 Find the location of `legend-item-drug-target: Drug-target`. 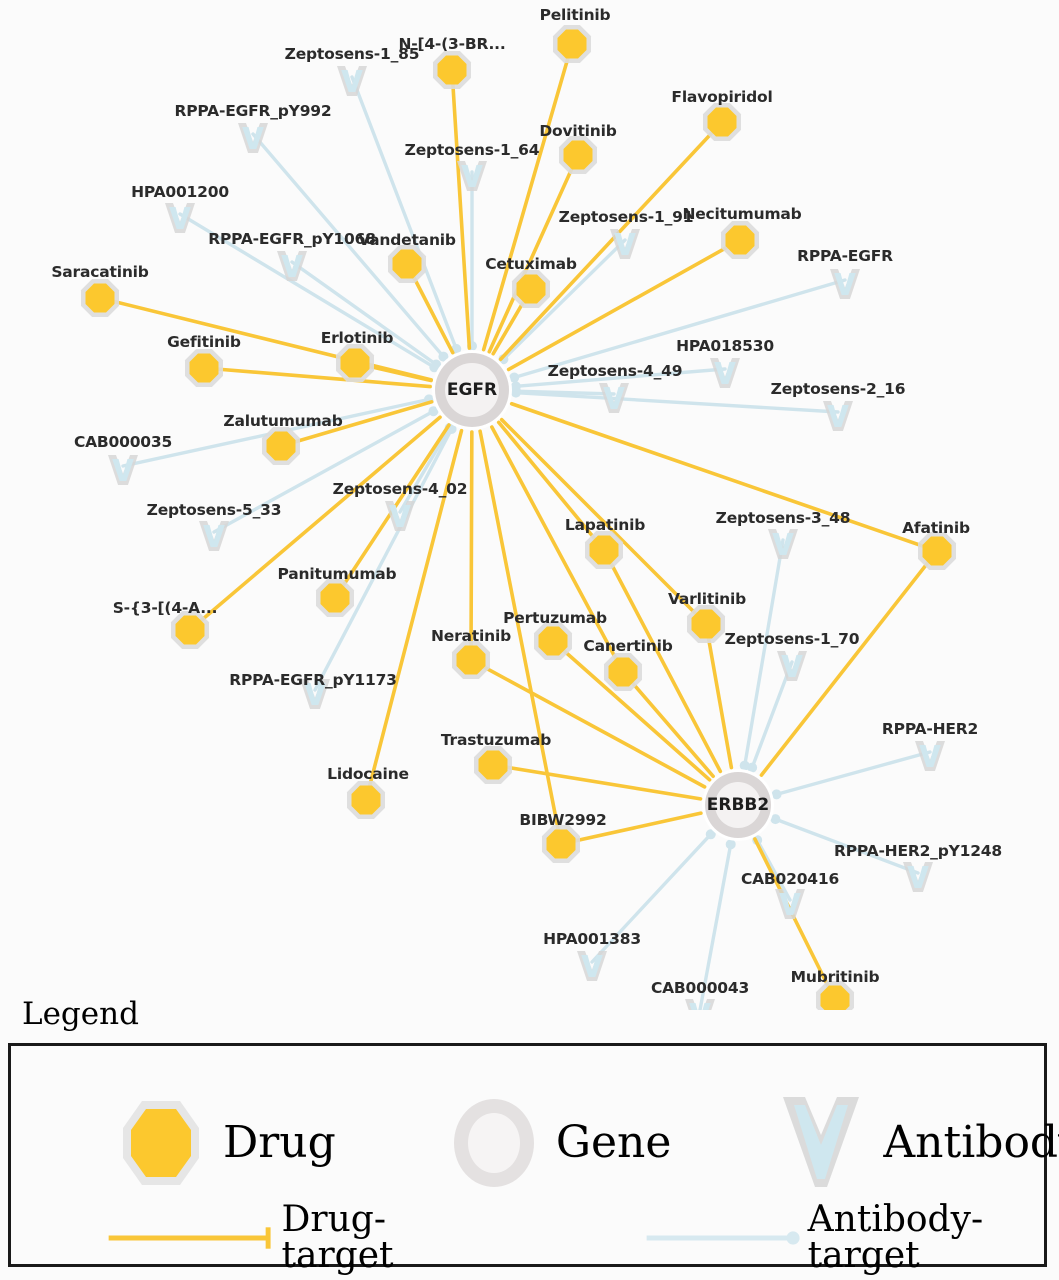

legend-item-drug-target: Drug-target is located at coordinates (283, 1238).